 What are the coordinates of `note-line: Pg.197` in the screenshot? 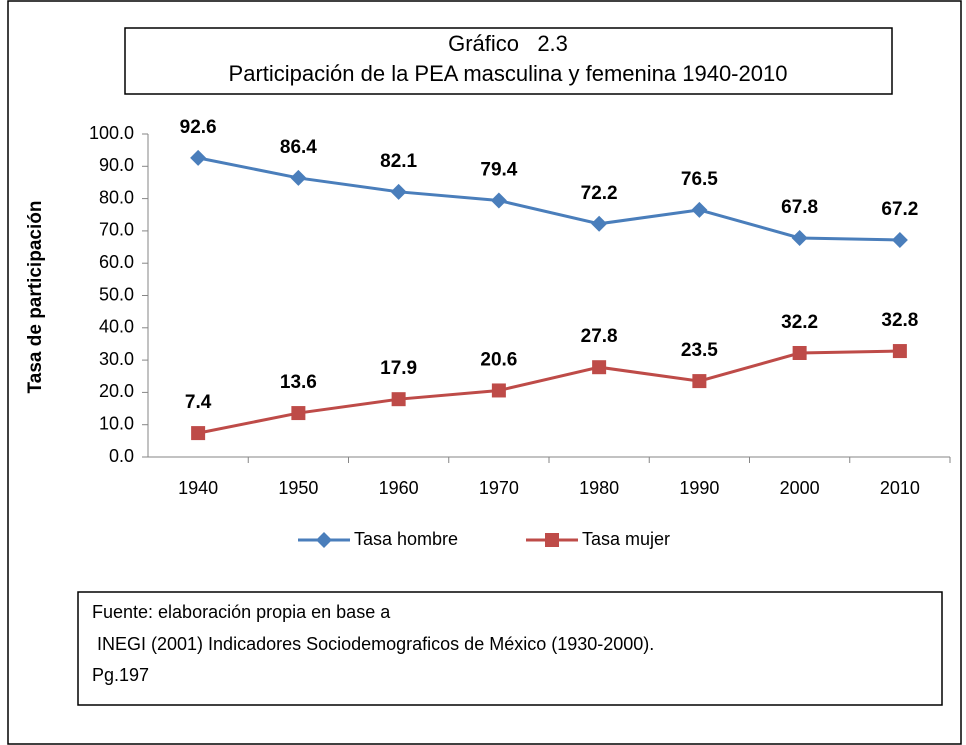 It's located at (120, 675).